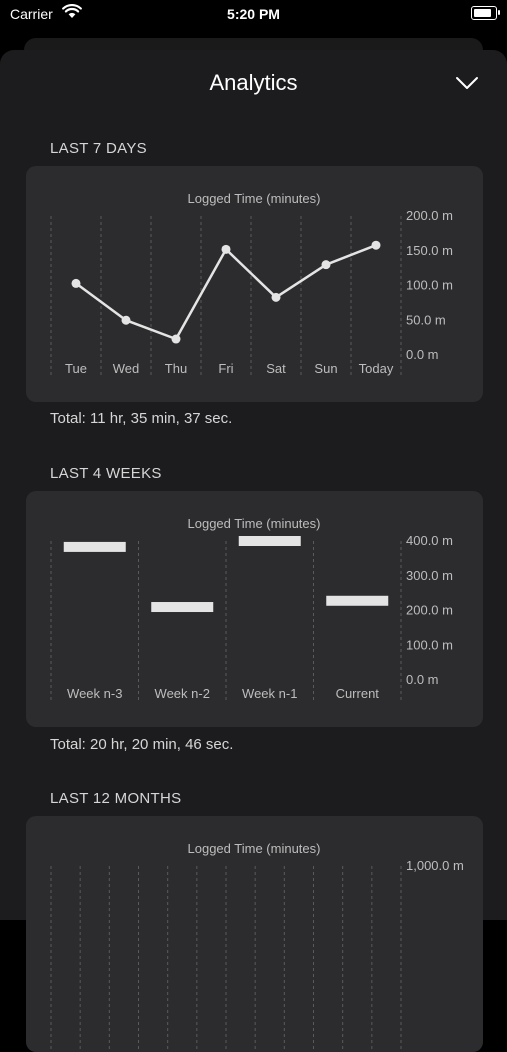 This screenshot has height=1052, width=507. I want to click on total-last-7-days: Total: 11 hr, 35 min, 37 sec., so click(141, 418).